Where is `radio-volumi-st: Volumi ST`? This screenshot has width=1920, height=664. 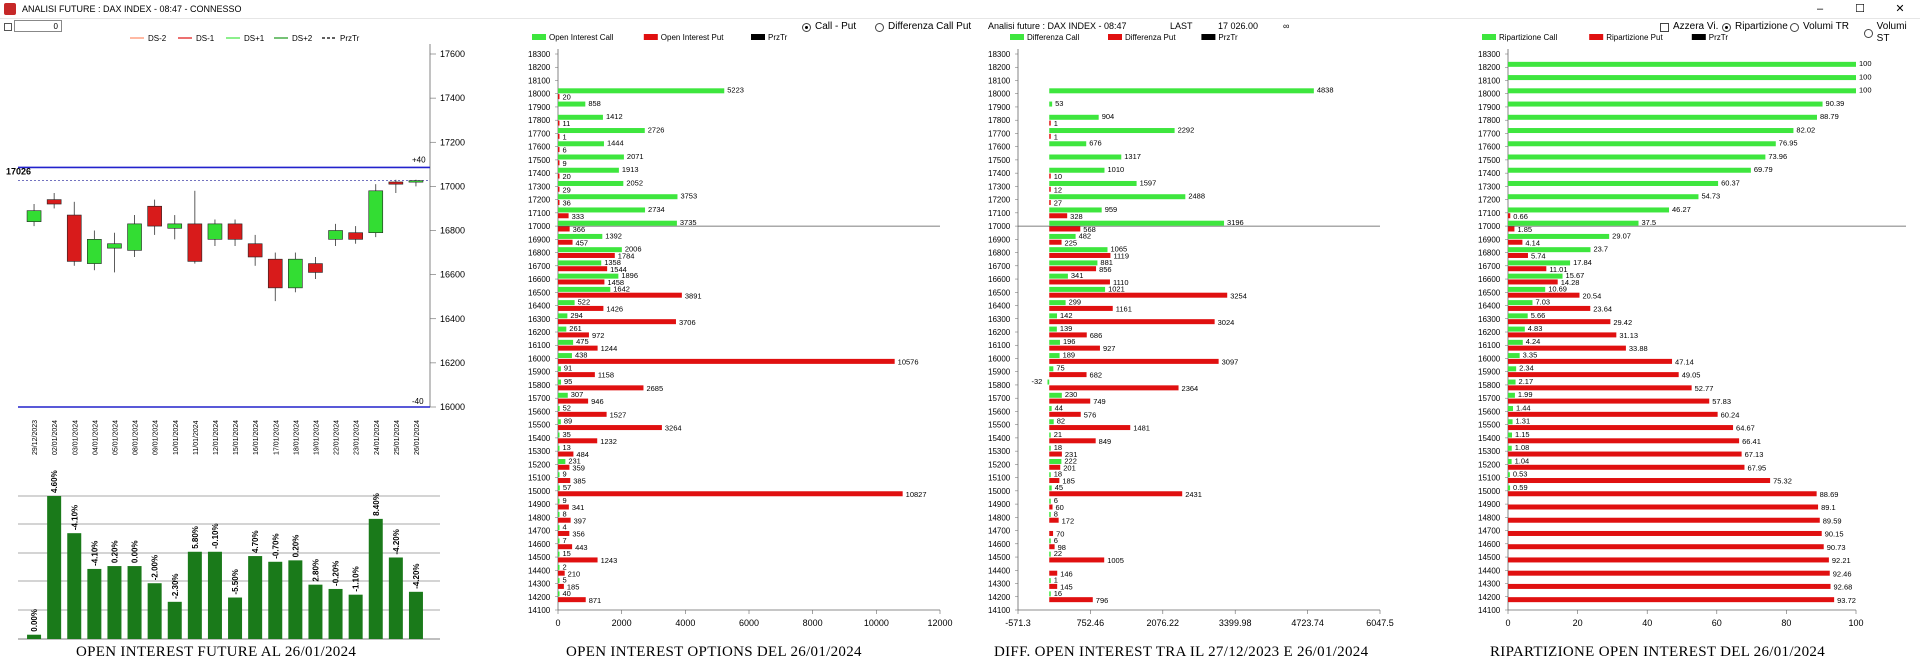 radio-volumi-st: Volumi ST is located at coordinates (1892, 33).